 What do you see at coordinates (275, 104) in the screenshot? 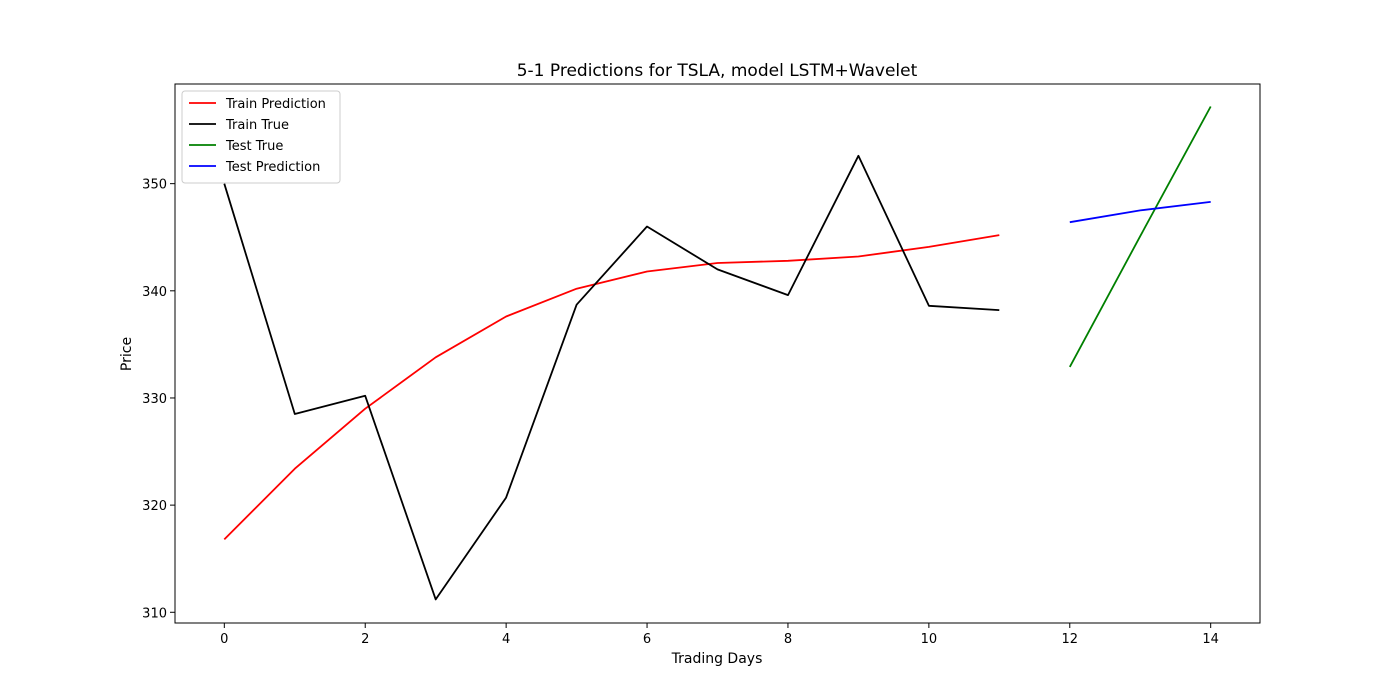
I see `legend-label: Train Prediction` at bounding box center [275, 104].